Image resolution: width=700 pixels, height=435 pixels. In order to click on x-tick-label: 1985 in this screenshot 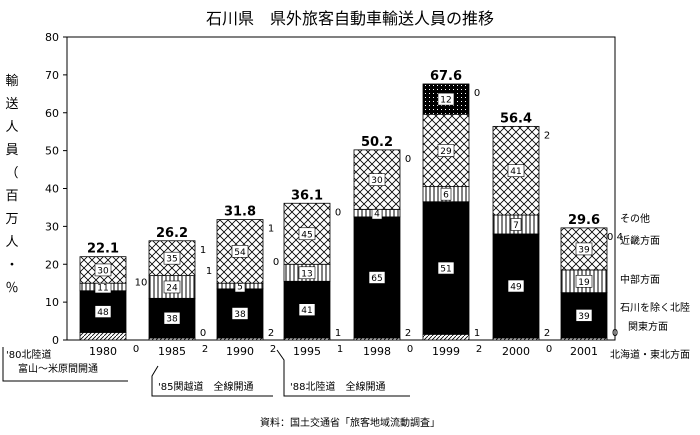, I will do `click(172, 351)`.